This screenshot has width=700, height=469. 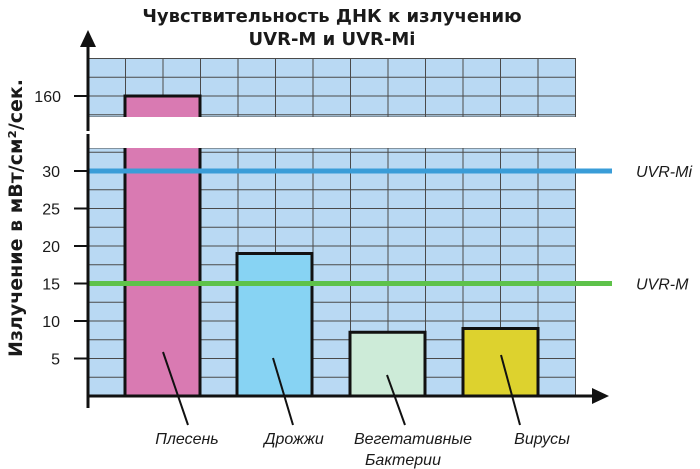 What do you see at coordinates (274, 325) in the screenshot?
I see `bar-yeast` at bounding box center [274, 325].